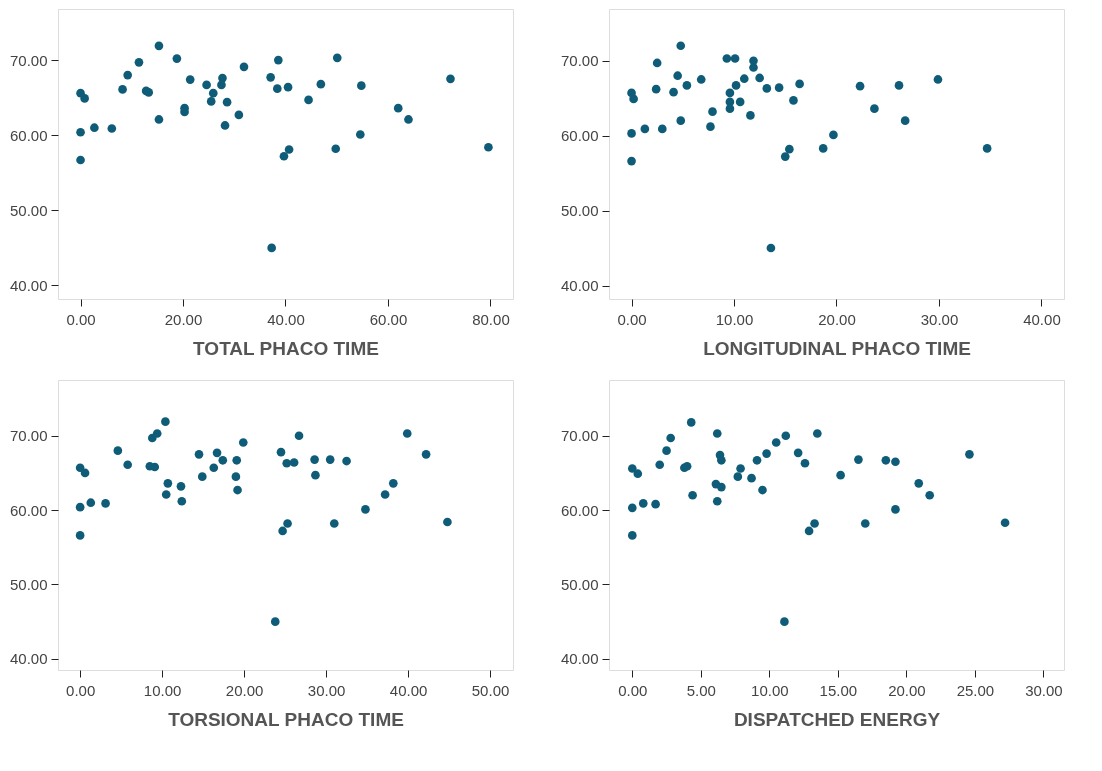  What do you see at coordinates (838, 690) in the screenshot?
I see `x-tick-label: 15.00` at bounding box center [838, 690].